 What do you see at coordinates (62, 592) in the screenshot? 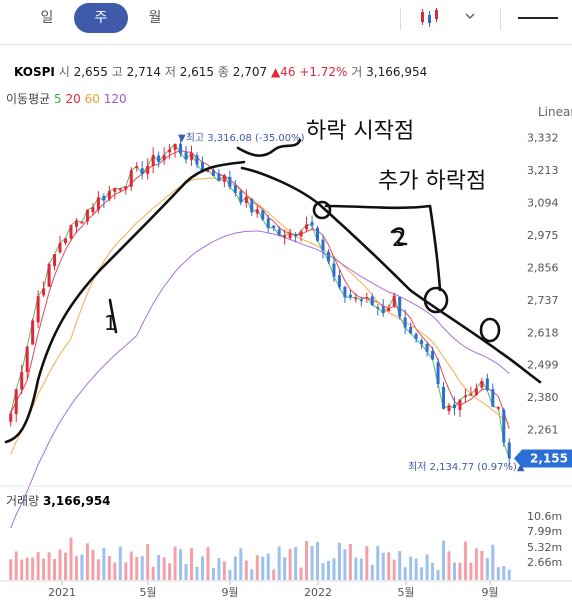
I see `x-tick-label: 2021` at bounding box center [62, 592].